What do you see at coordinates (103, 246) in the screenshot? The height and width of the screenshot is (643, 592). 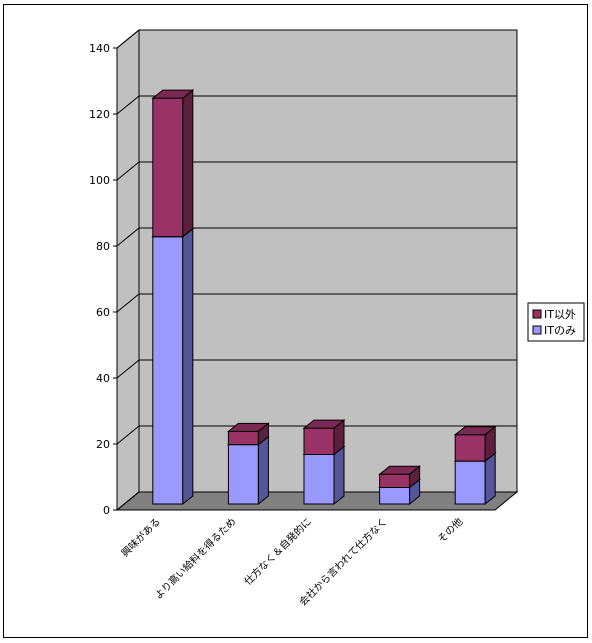 I see `y-tick-label: 80` at bounding box center [103, 246].